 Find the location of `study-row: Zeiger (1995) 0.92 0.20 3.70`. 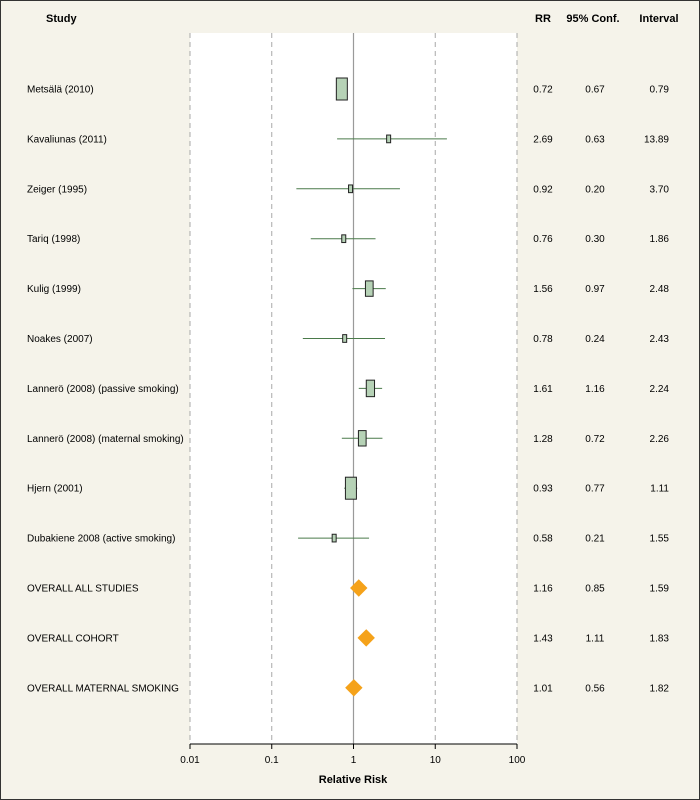

study-row: Zeiger (1995) 0.92 0.20 3.70 is located at coordinates (348, 189).